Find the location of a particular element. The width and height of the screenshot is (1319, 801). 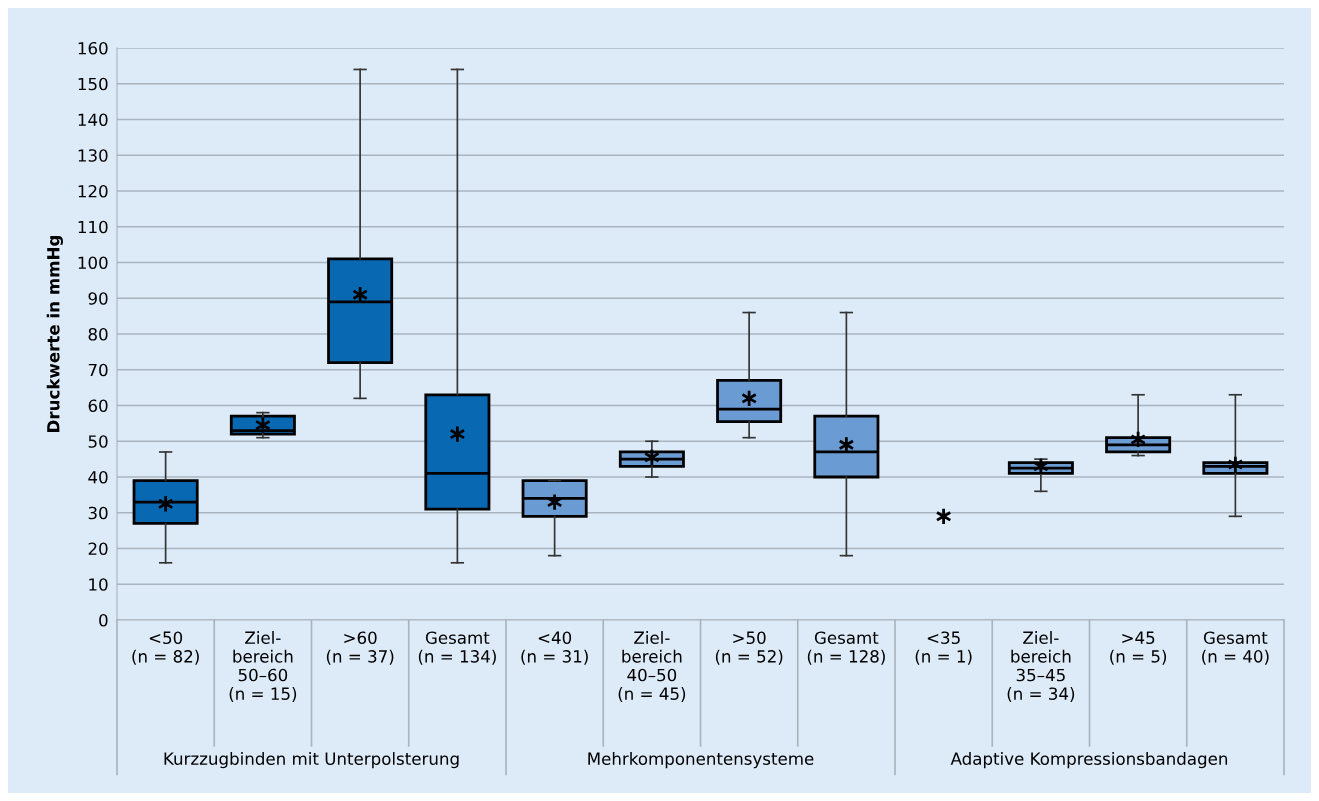

y-tick-label: 80 is located at coordinates (98, 334).